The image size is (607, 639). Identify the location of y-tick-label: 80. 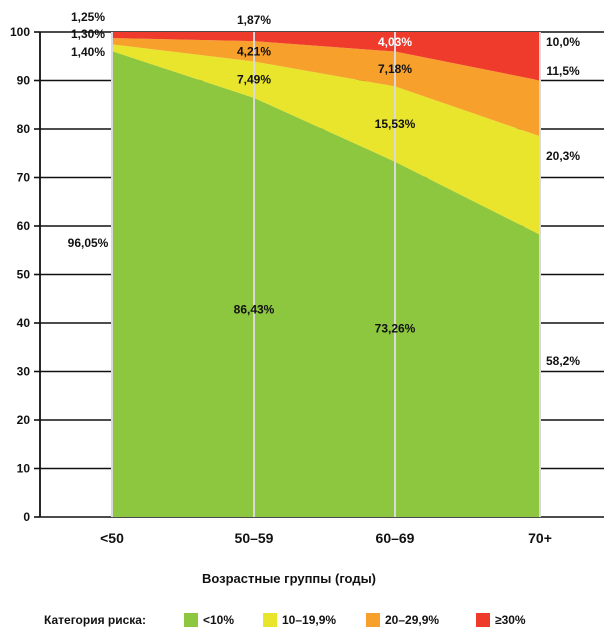
(24, 129).